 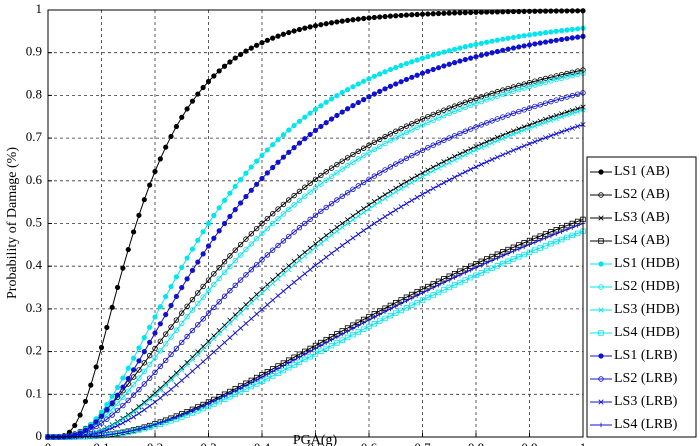 I want to click on x-tick-label: 0.4, so click(x=262, y=443).